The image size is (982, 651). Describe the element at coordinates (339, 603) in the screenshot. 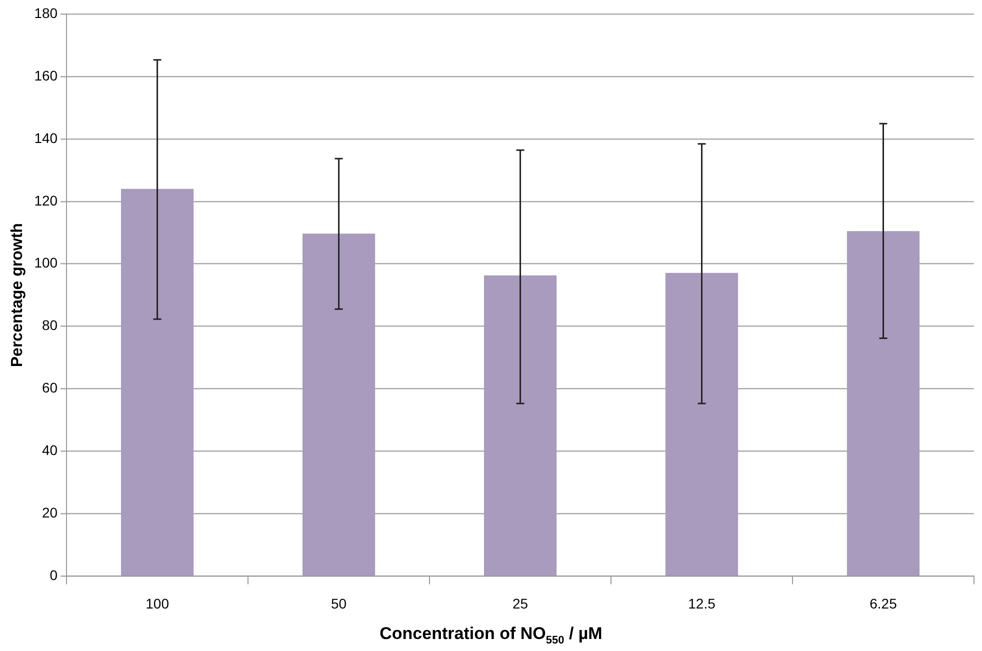

I see `x-tick-label: 50` at that location.